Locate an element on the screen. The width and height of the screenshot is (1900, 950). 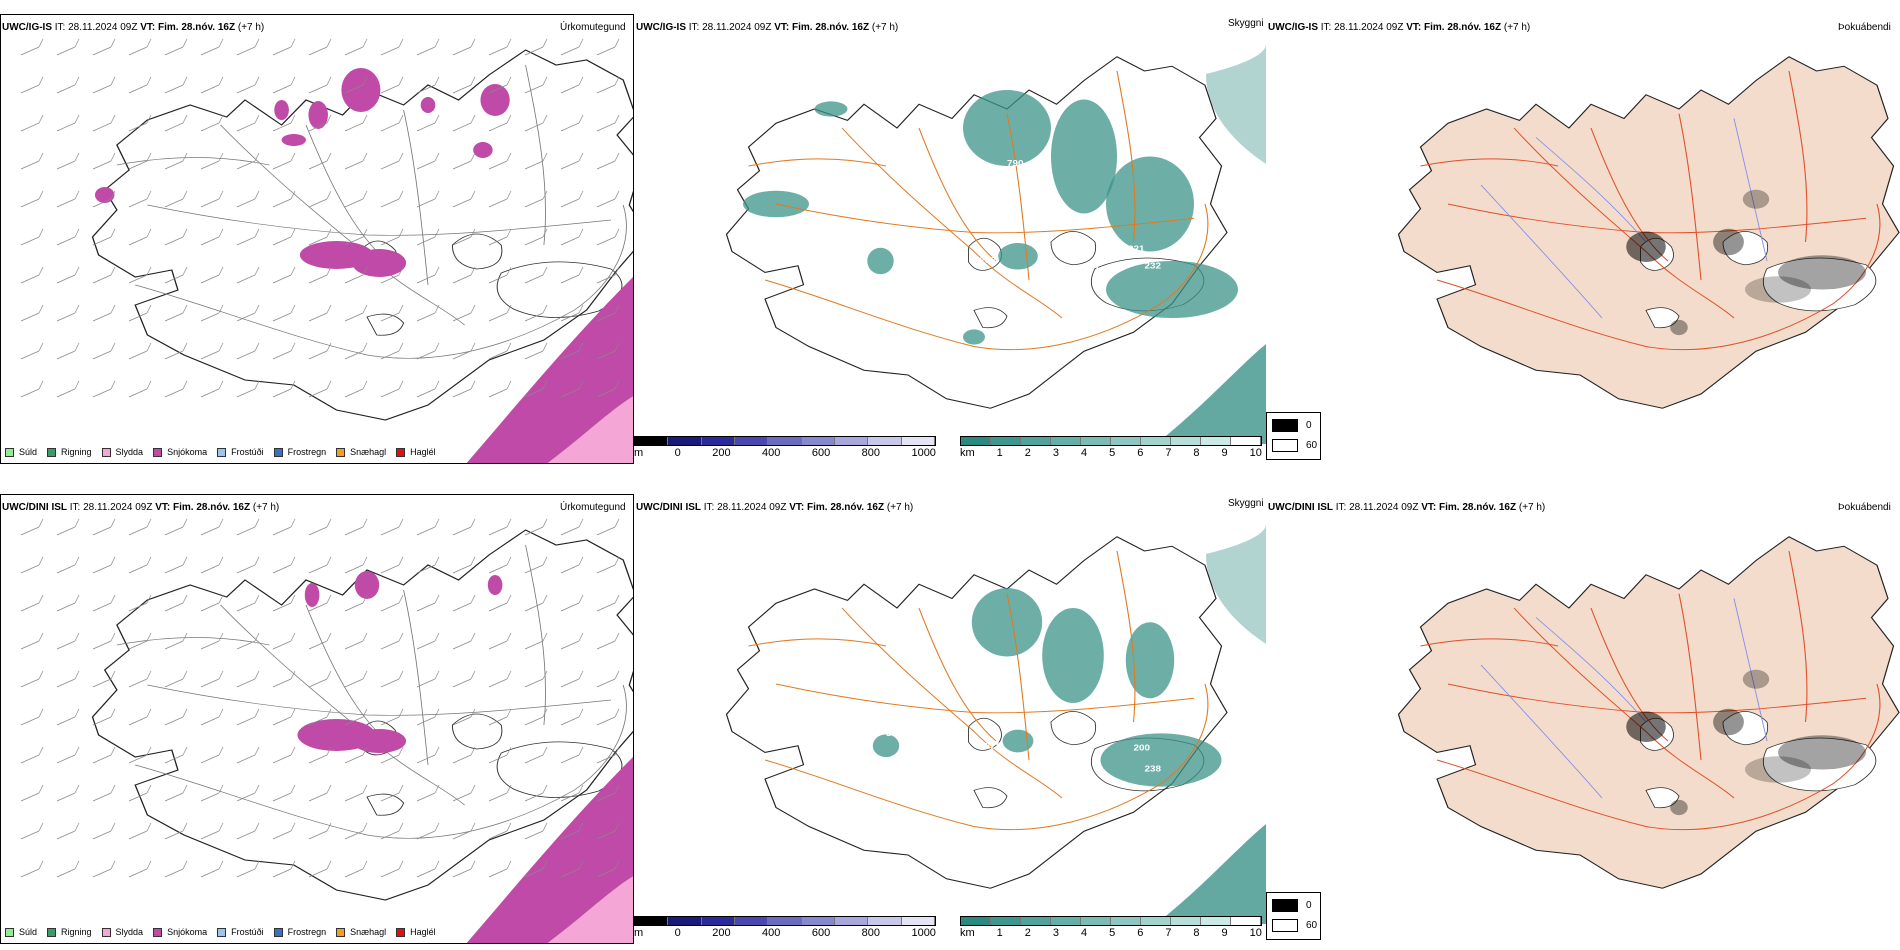
colorbar-strip is located at coordinates (785, 921).